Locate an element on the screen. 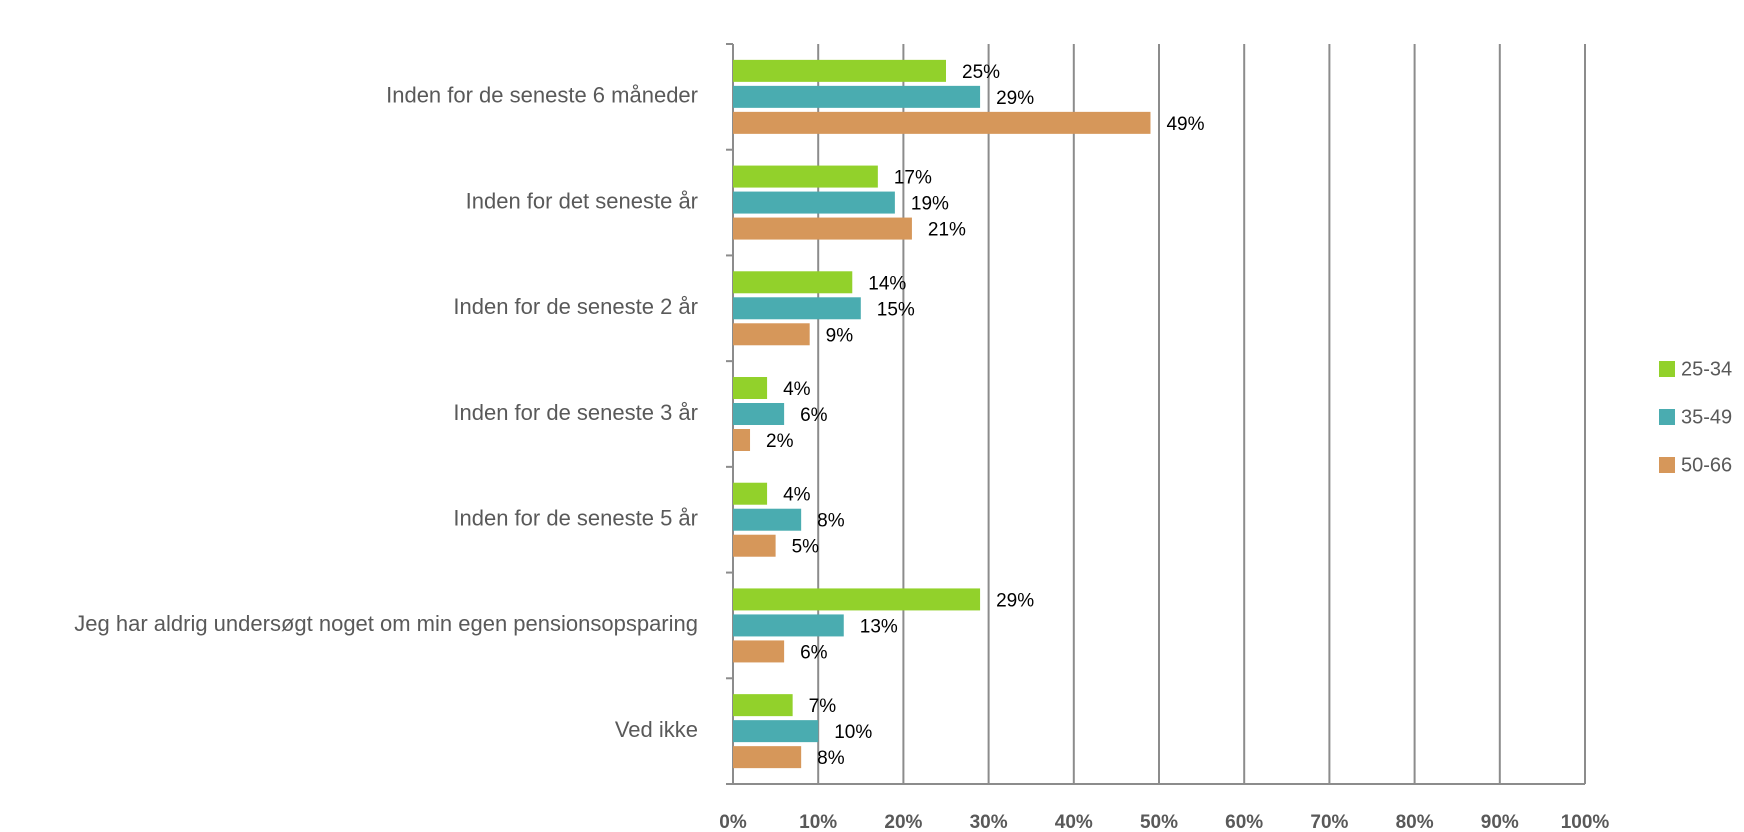  value-label: 10% is located at coordinates (853, 732).